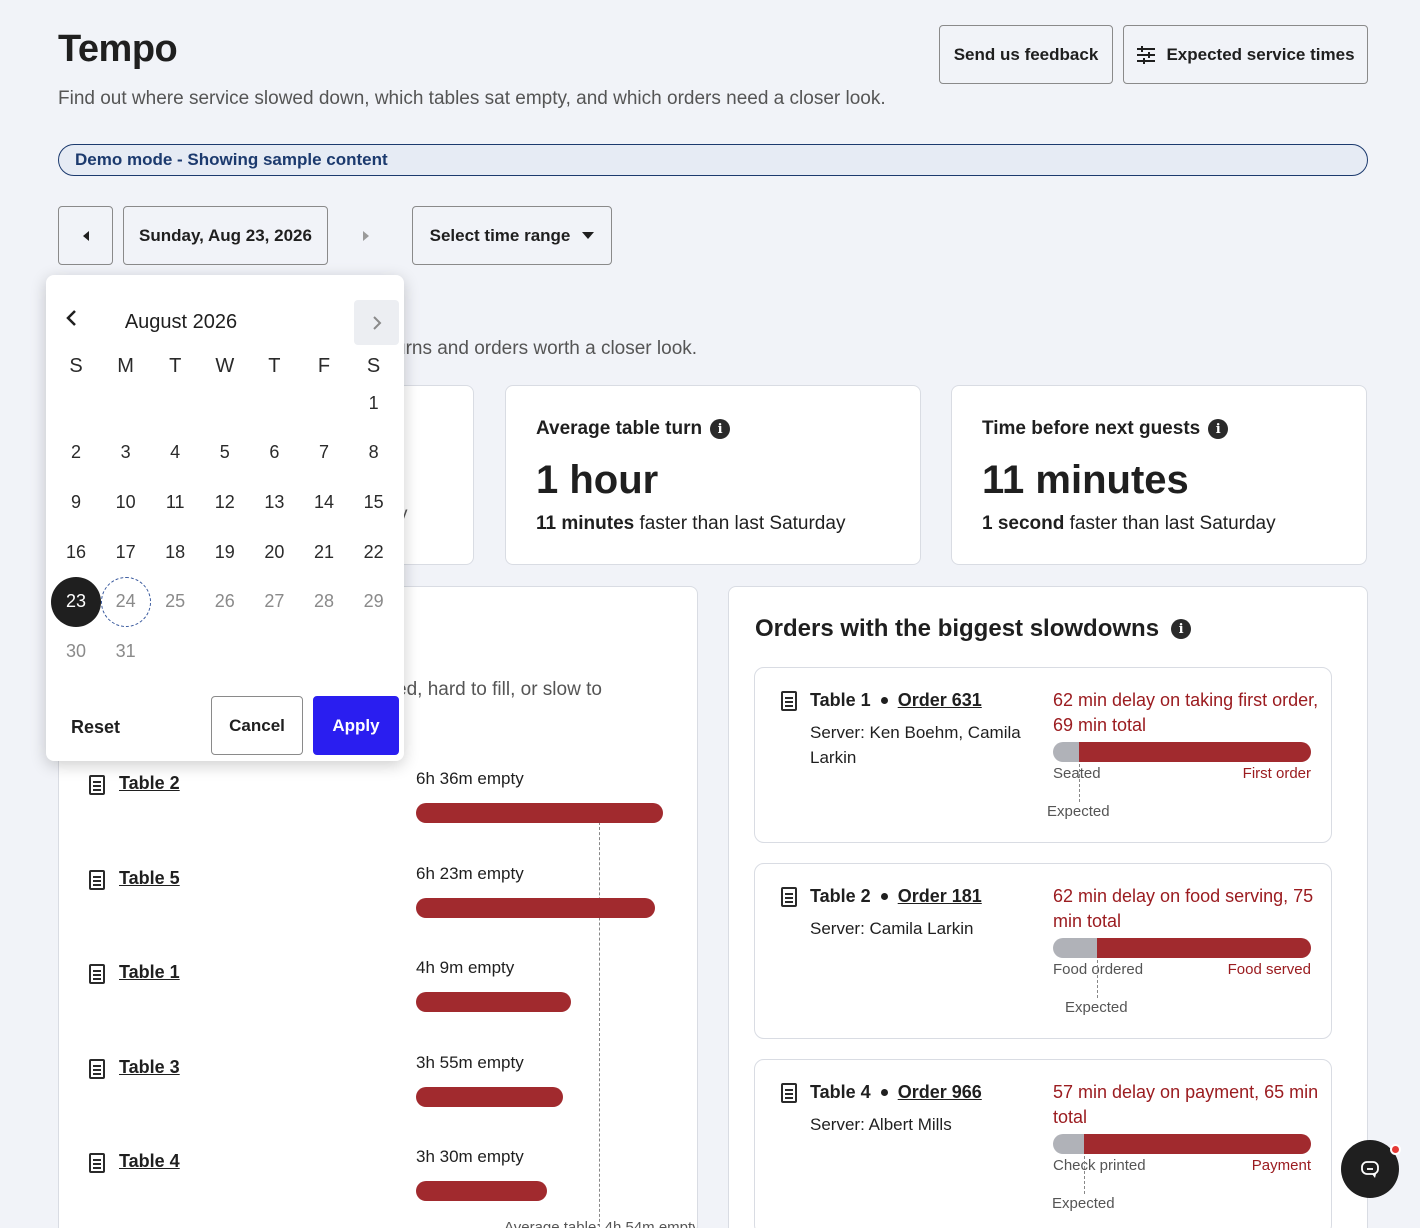  What do you see at coordinates (1129, 523) in the screenshot?
I see `metric-delta: 1 second faster than last Saturday` at bounding box center [1129, 523].